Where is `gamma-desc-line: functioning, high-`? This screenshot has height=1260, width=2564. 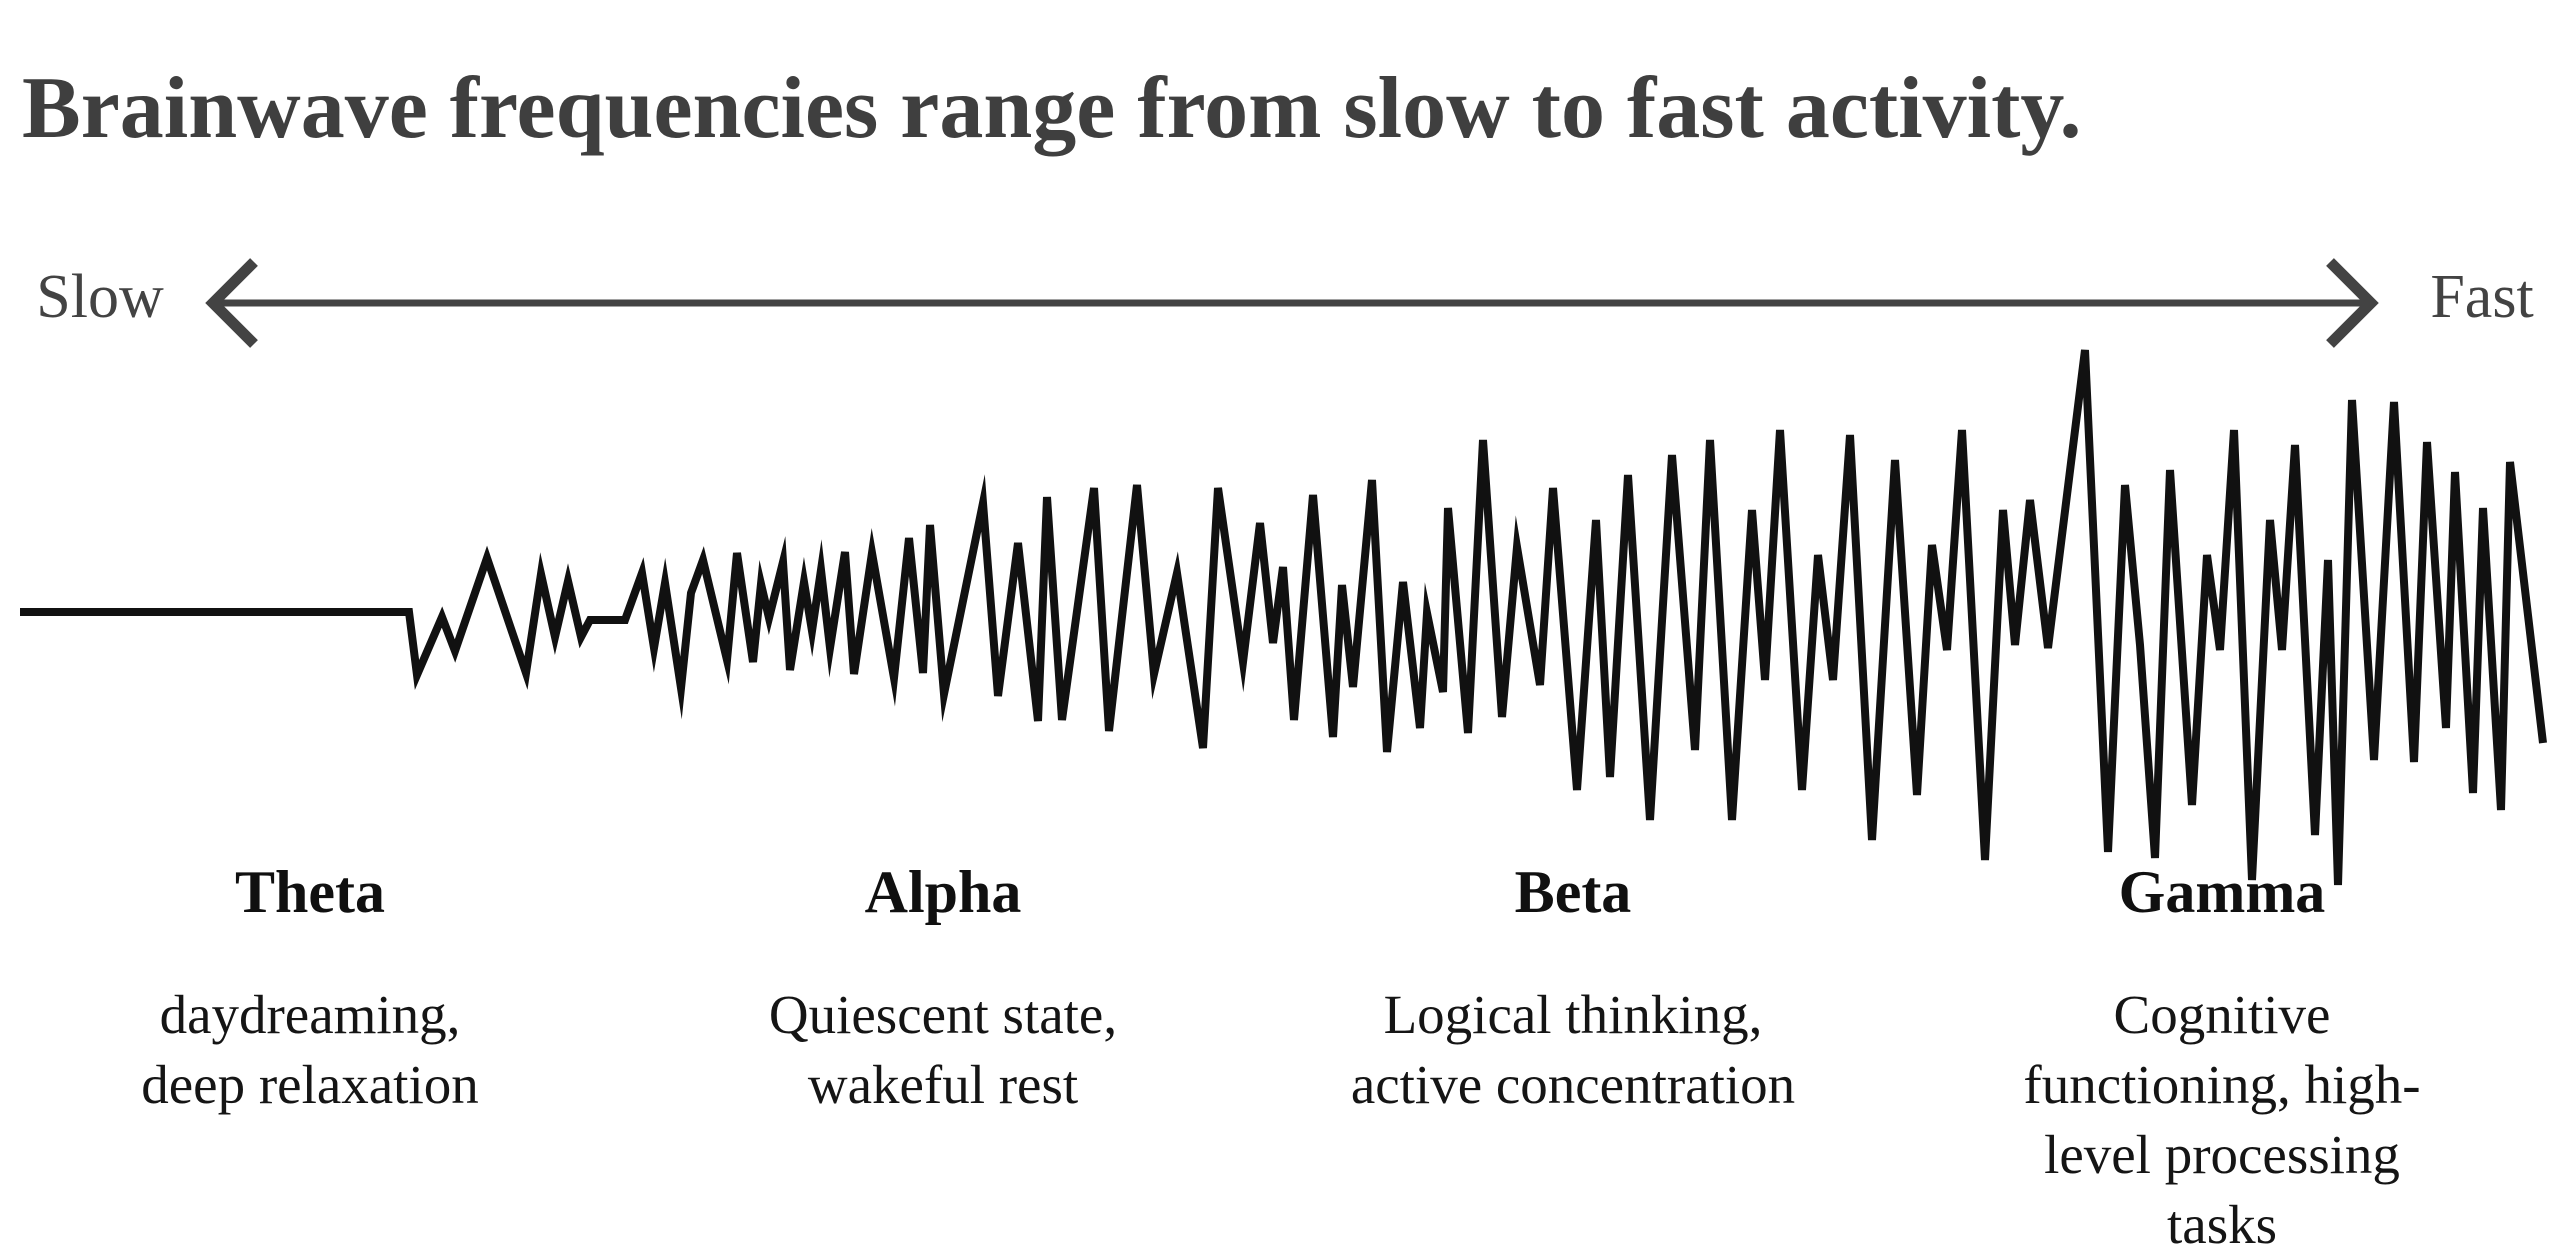
gamma-desc-line: functioning, high- is located at coordinates (2222, 1084).